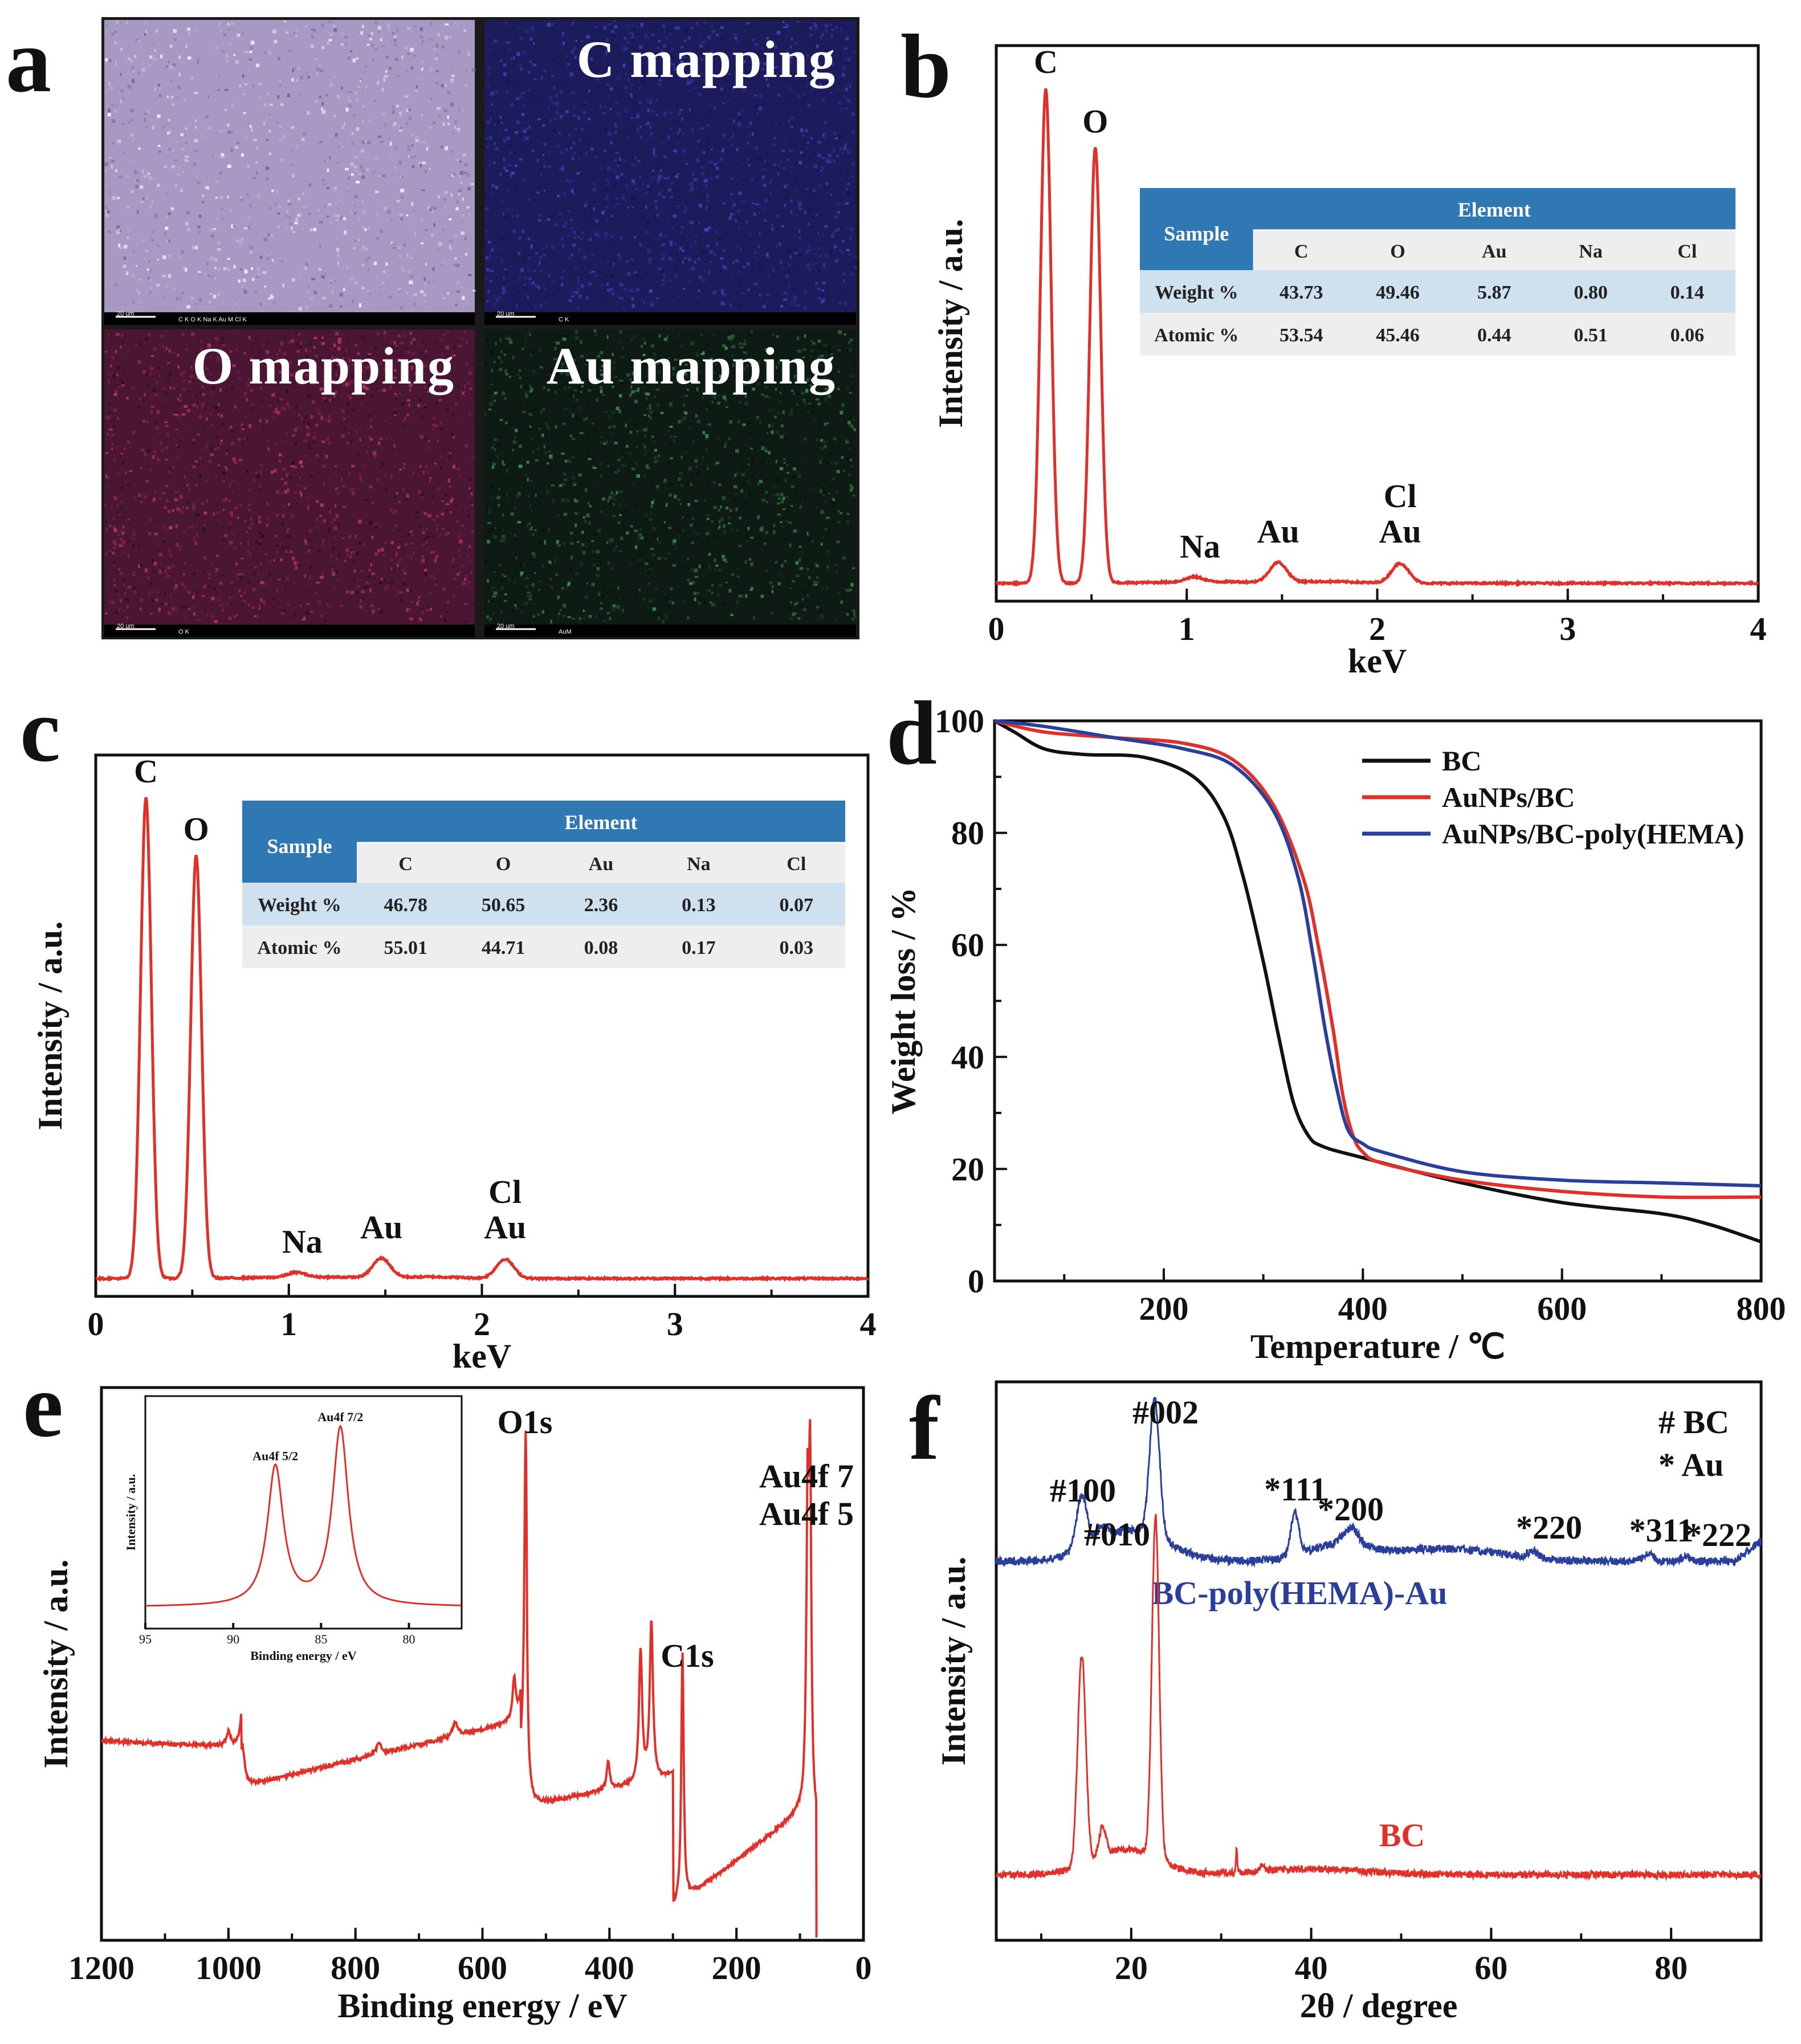 This screenshot has width=1801, height=2044. I want to click on peak-label: O1s, so click(525, 1422).